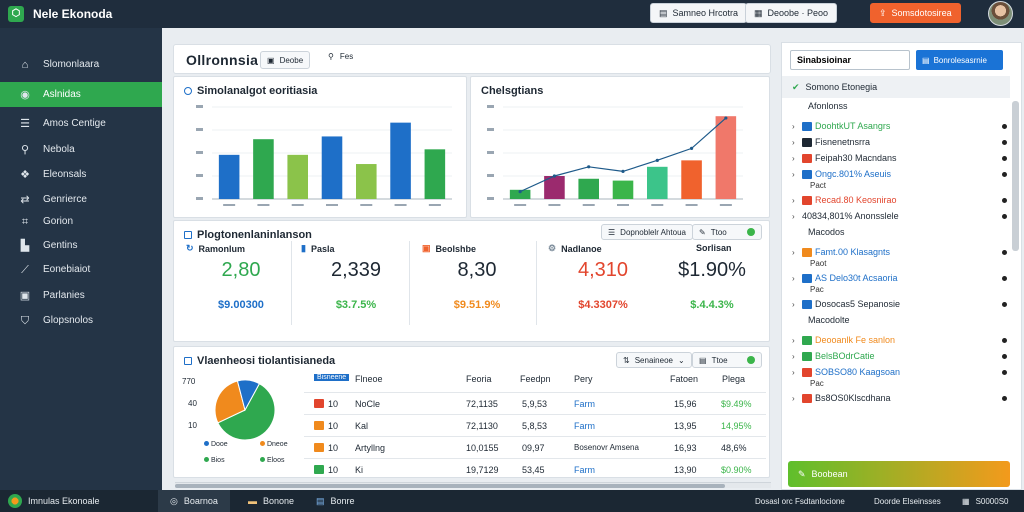  What do you see at coordinates (1000, 13) in the screenshot?
I see `user-avatar` at bounding box center [1000, 13].